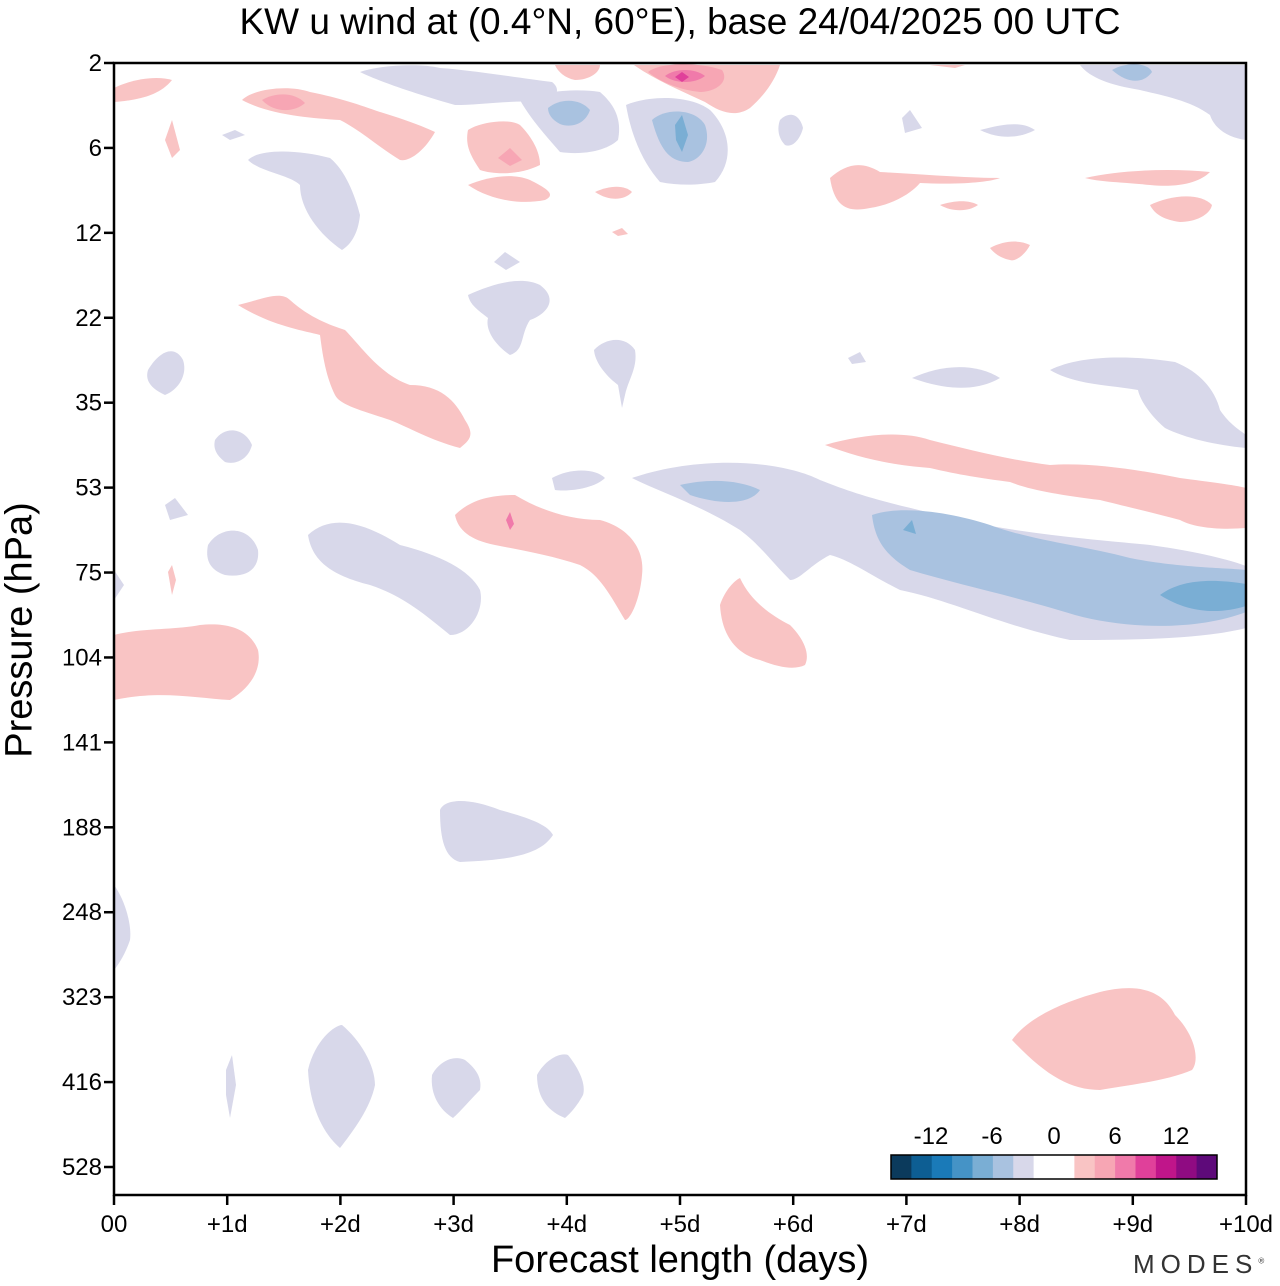 The image size is (1280, 1286). Describe the element at coordinates (1053, 1136) in the screenshot. I see `colorbar-label: 0` at that location.